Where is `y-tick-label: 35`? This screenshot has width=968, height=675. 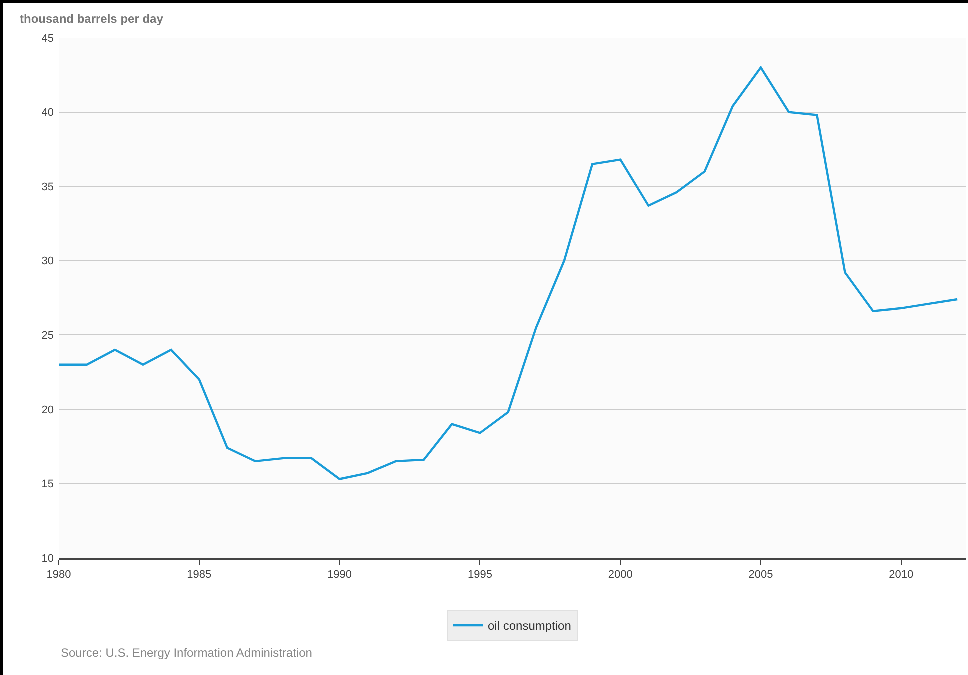 y-tick-label: 35 is located at coordinates (48, 187).